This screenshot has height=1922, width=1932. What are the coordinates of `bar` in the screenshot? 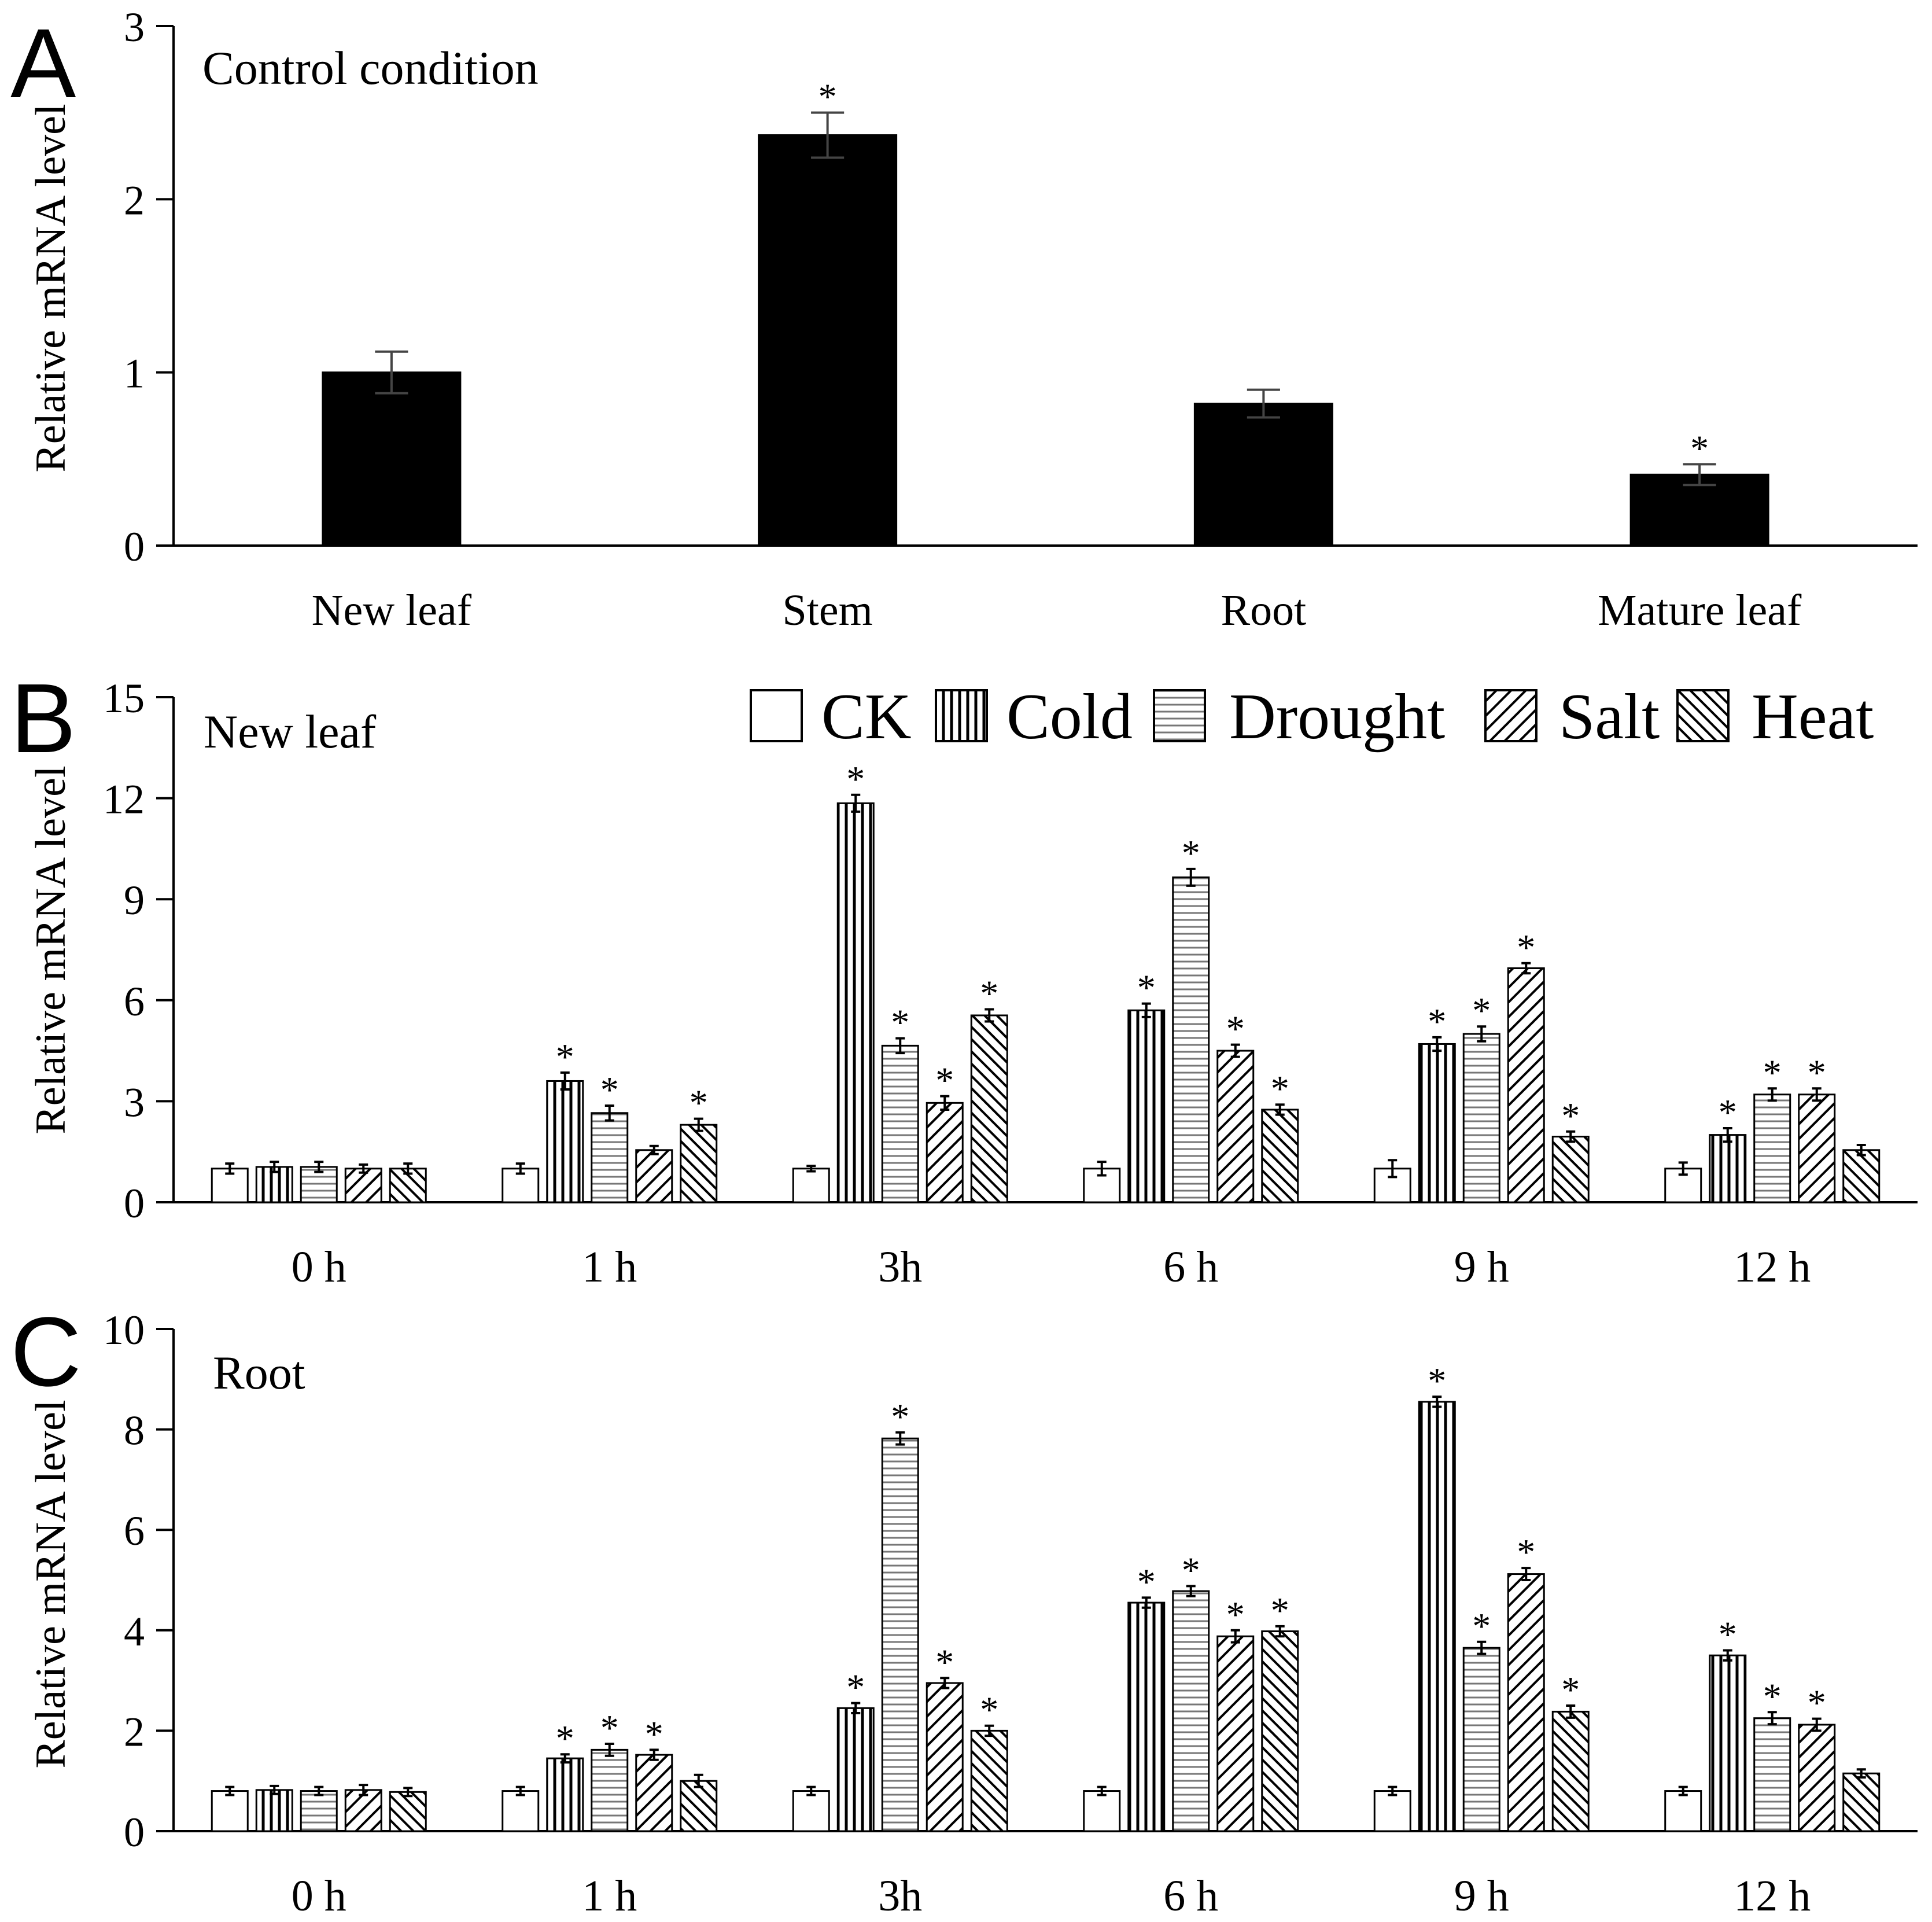 It's located at (392, 459).